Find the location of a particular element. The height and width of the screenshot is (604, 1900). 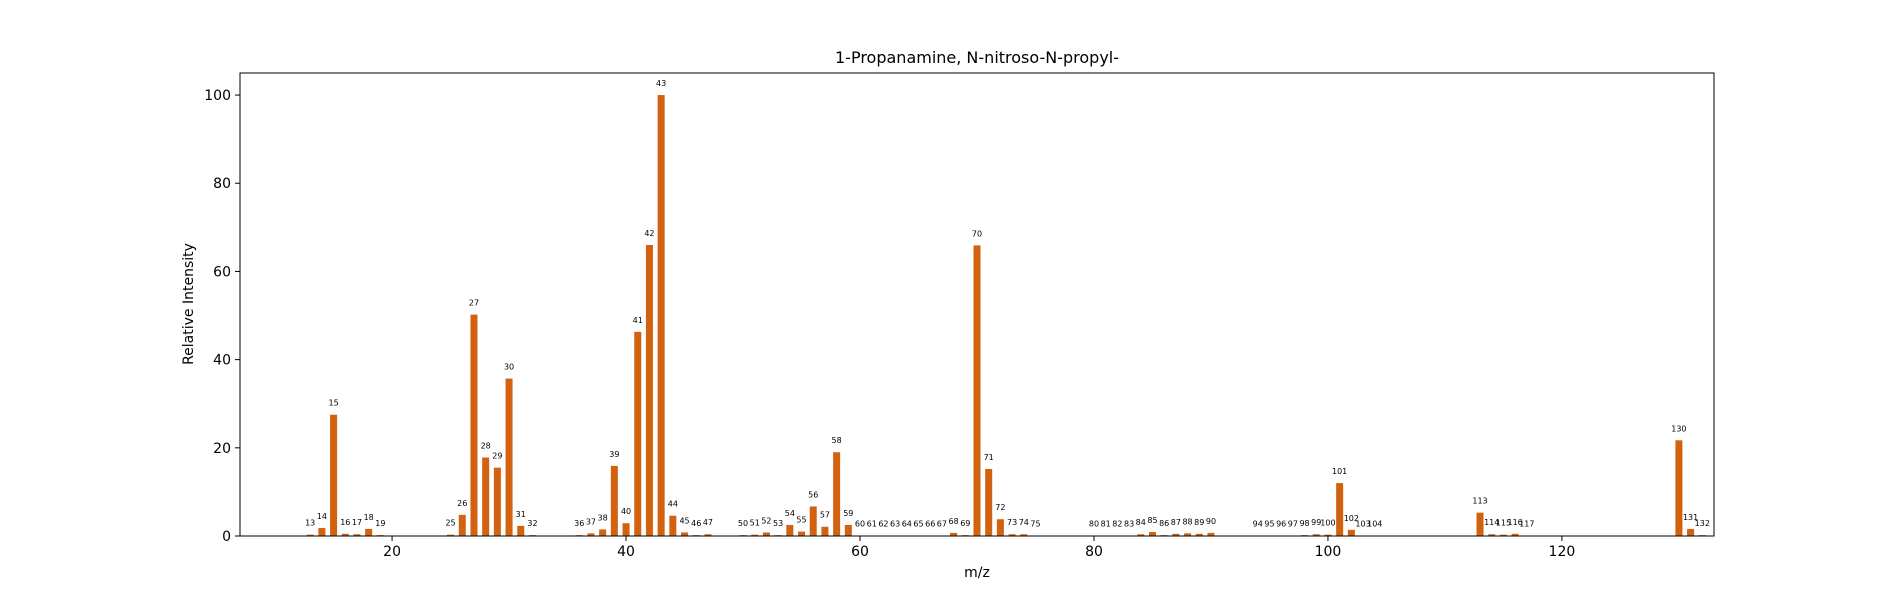

bar-label-mz-38: 38 is located at coordinates (603, 517).